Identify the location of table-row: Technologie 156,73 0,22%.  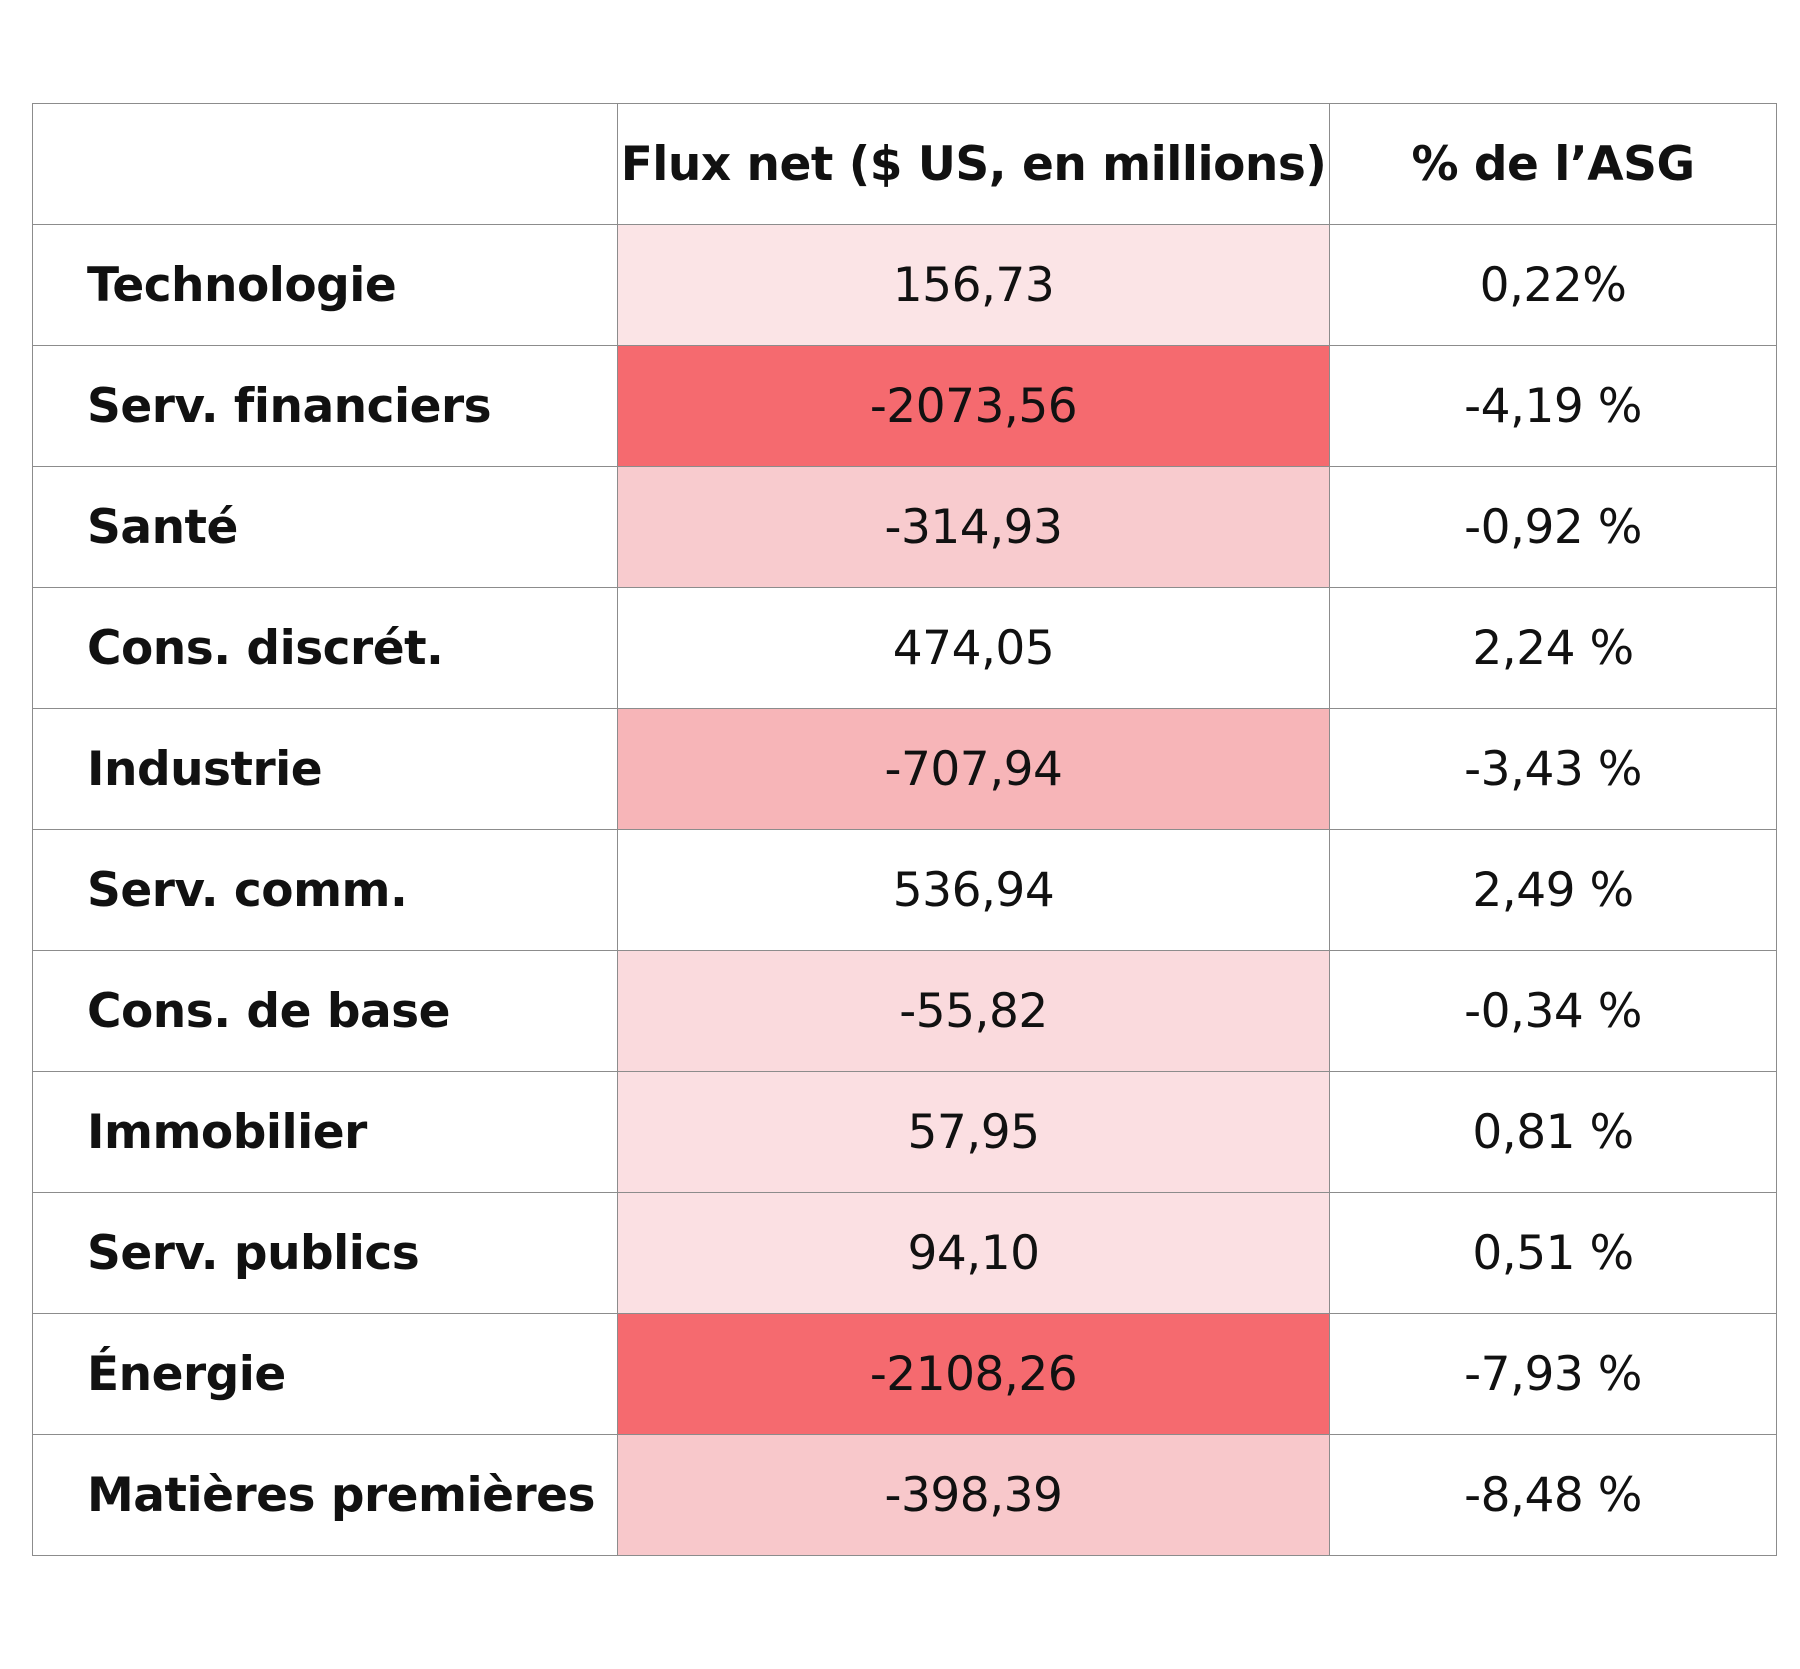
(904, 285).